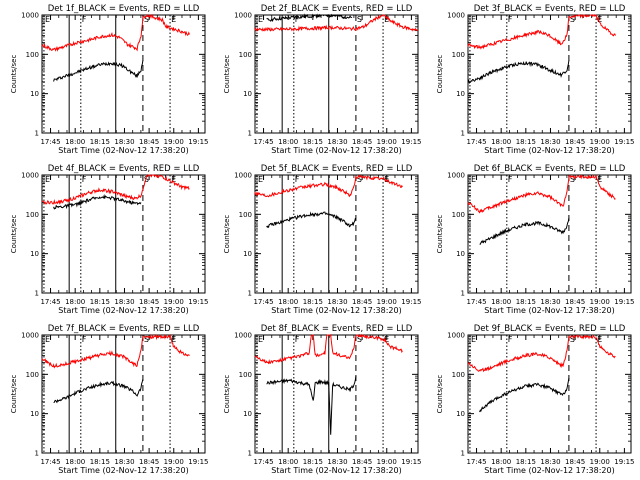 The image size is (640, 480). What do you see at coordinates (124, 9) in the screenshot?
I see `panel-title: Det 1f_BLACK = Events, RED = LLD` at bounding box center [124, 9].